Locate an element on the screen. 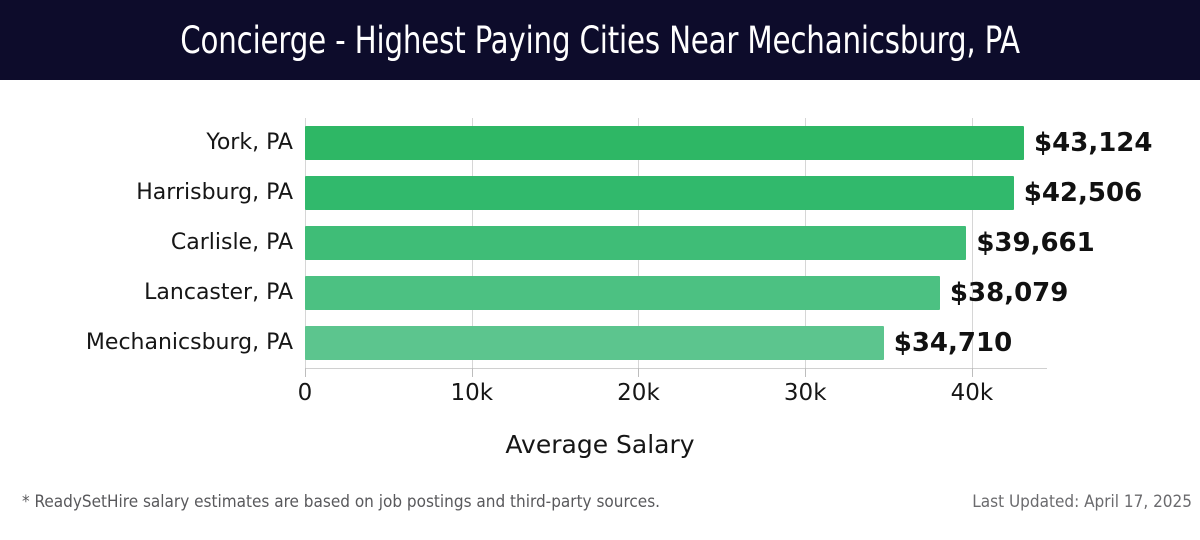 The width and height of the screenshot is (1200, 540). bar-row: $34,710 is located at coordinates (676, 343).